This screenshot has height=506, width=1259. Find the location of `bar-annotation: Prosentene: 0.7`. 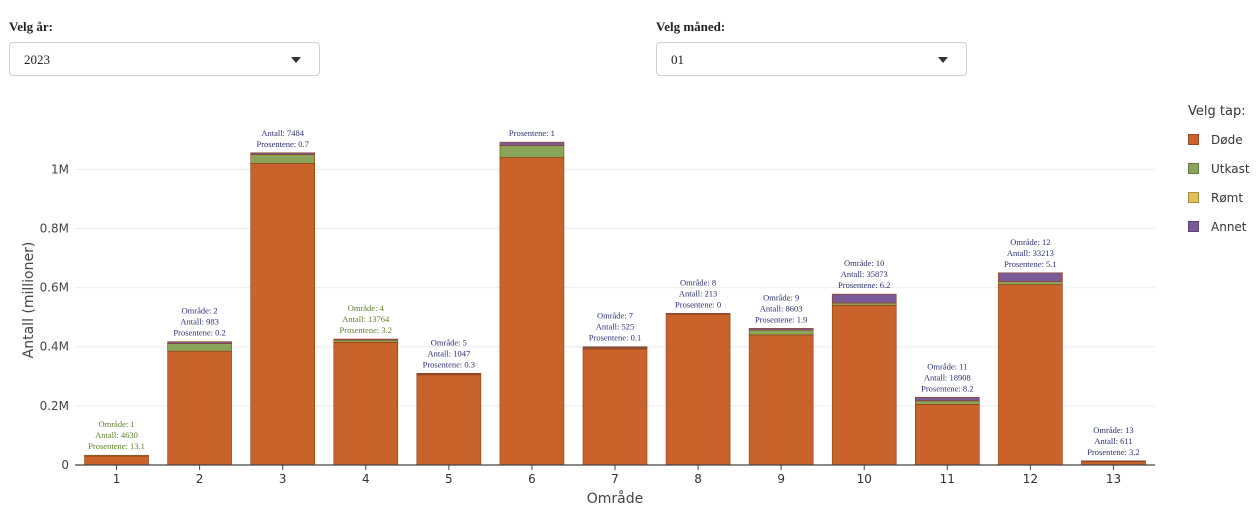

bar-annotation: Prosentene: 0.7 is located at coordinates (282, 144).